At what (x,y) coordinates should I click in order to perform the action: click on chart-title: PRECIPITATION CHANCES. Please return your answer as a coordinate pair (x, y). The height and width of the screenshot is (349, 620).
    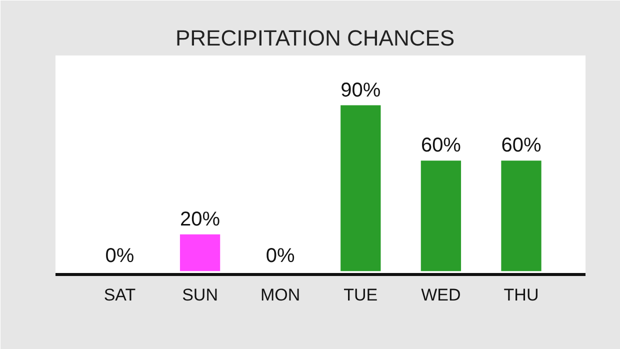
    Looking at the image, I should click on (315, 38).